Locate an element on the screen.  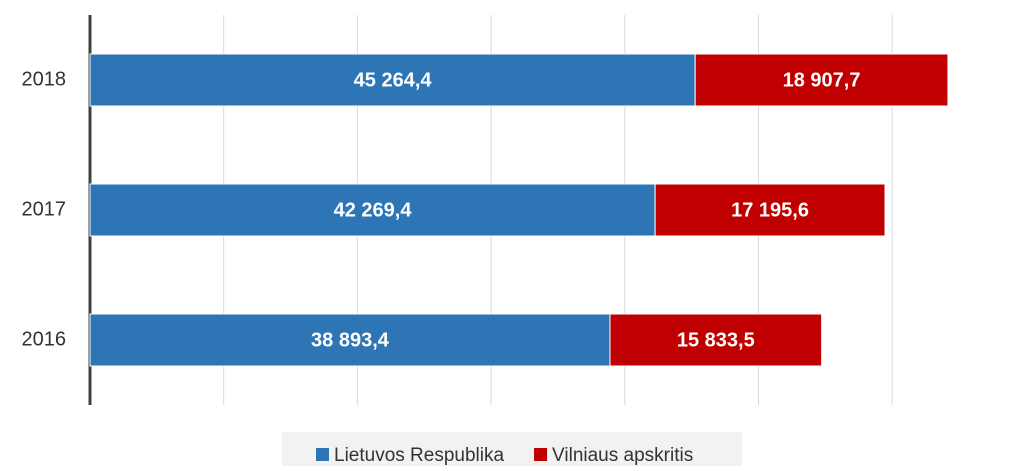
value-label: 38 893,4 is located at coordinates (350, 340).